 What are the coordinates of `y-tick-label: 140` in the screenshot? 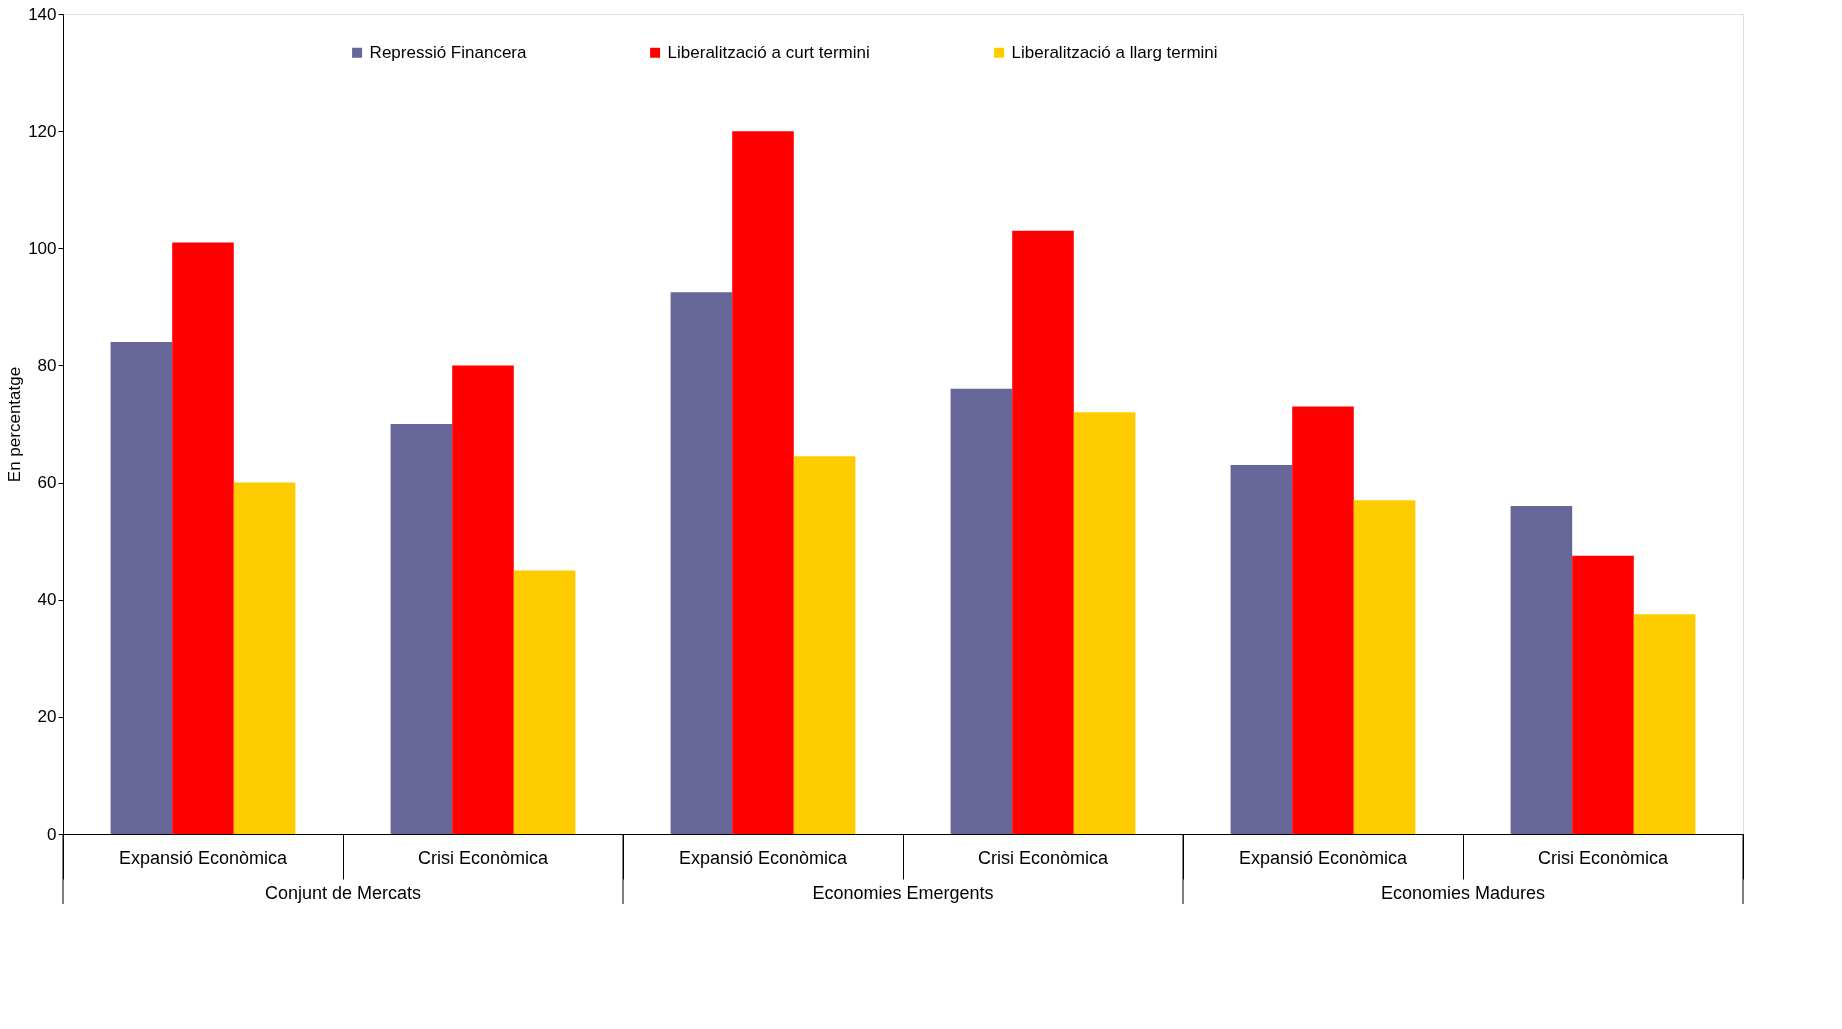 It's located at (42, 14).